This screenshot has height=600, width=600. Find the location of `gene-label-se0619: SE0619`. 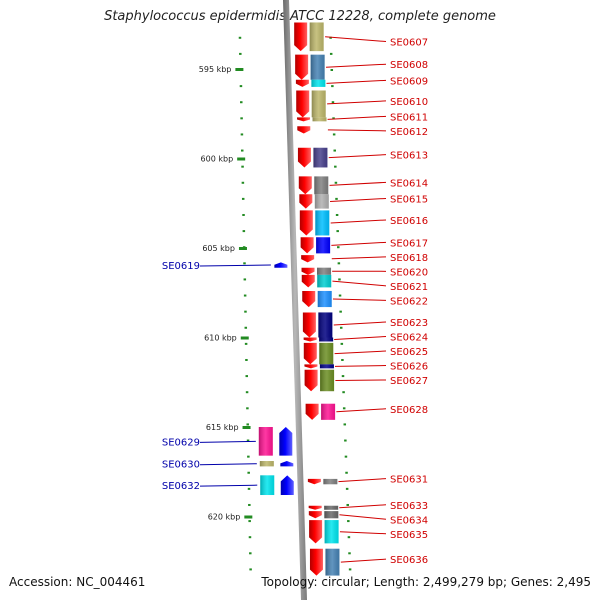

gene-label-se0619: SE0619 is located at coordinates (181, 266).